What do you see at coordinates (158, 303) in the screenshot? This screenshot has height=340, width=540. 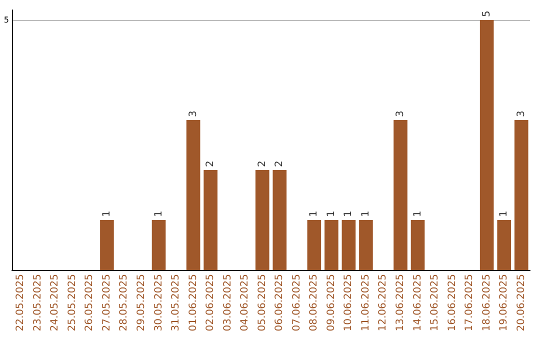 I see `x-tick-label: 30.05.2025` at bounding box center [158, 303].